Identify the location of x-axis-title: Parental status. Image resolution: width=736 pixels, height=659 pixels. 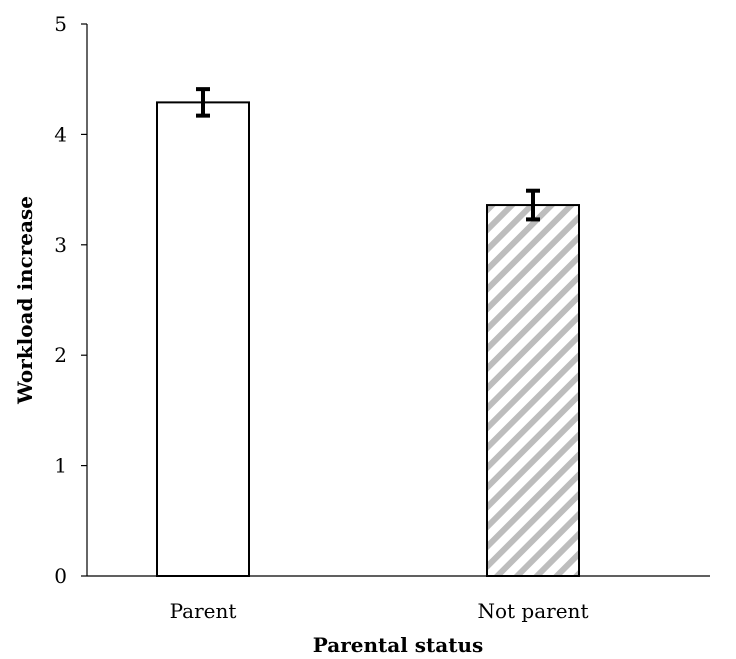
(398, 645).